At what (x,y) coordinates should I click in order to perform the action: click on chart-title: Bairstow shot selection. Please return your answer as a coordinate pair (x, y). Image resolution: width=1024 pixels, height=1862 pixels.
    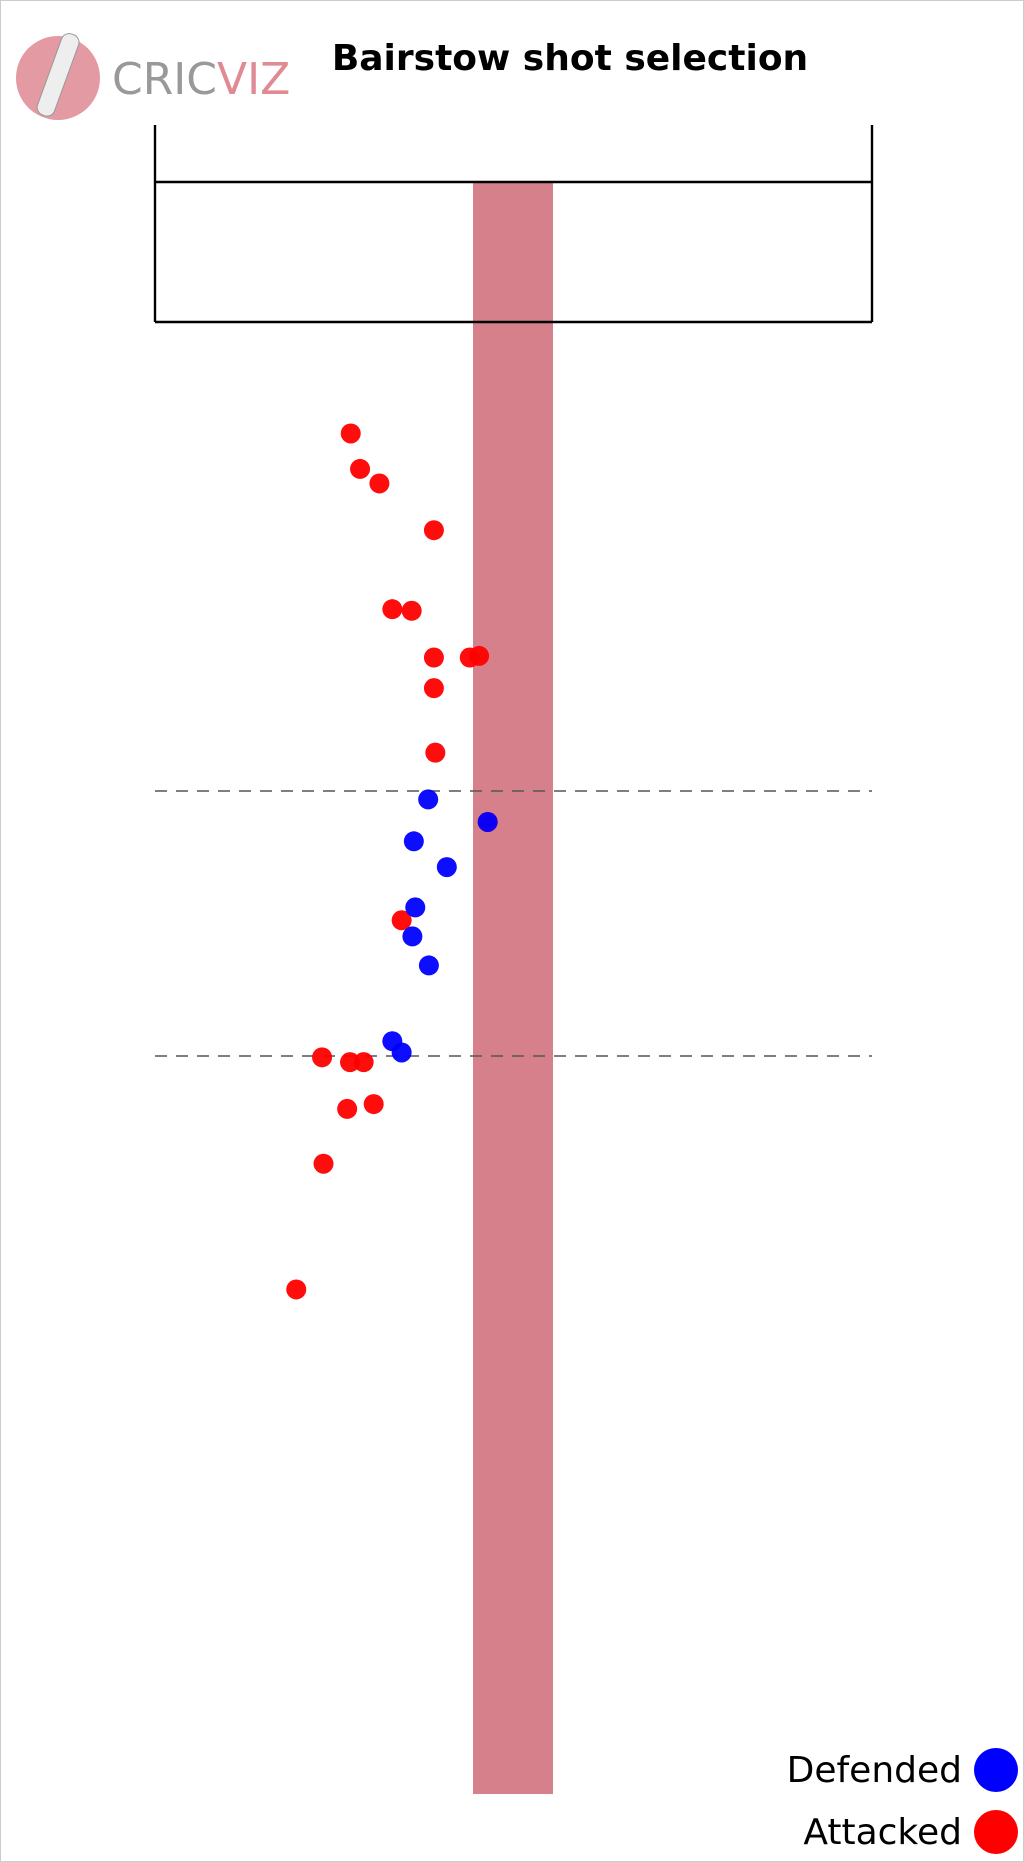
    Looking at the image, I should click on (570, 58).